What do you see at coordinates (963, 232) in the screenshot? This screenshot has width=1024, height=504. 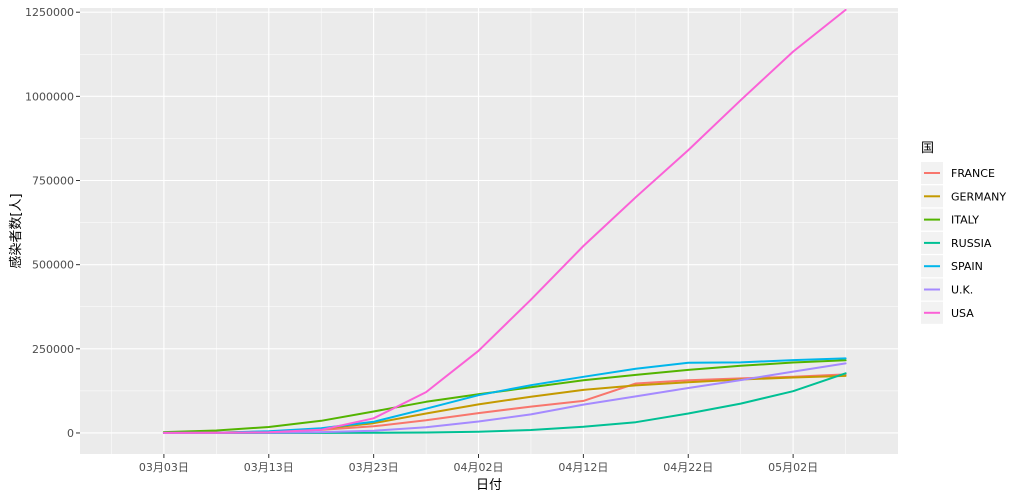 I see `legend: 国 FRANCE GERMANY ITALY RUSSIA SPAIN U.K. USA` at bounding box center [963, 232].